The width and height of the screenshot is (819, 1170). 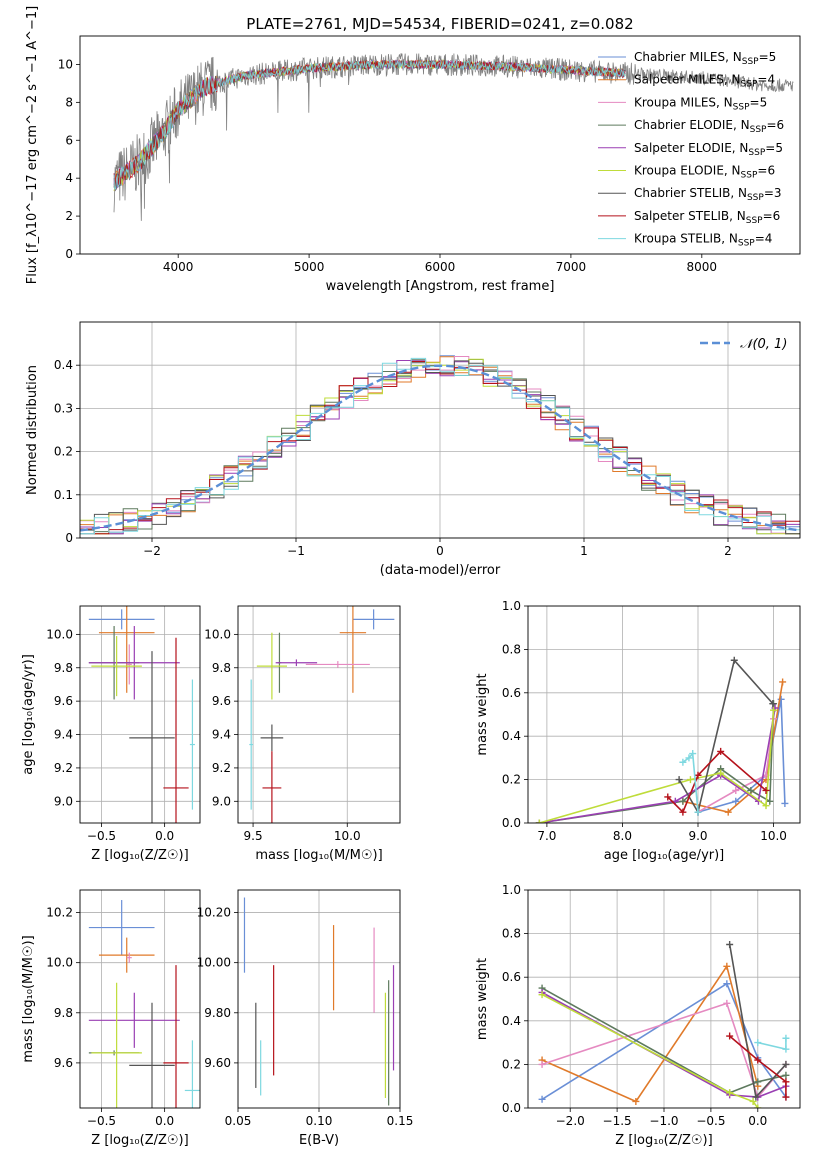 What do you see at coordinates (650, 1050) in the screenshot?
I see `series-line-kroupa-elodie` at bounding box center [650, 1050].